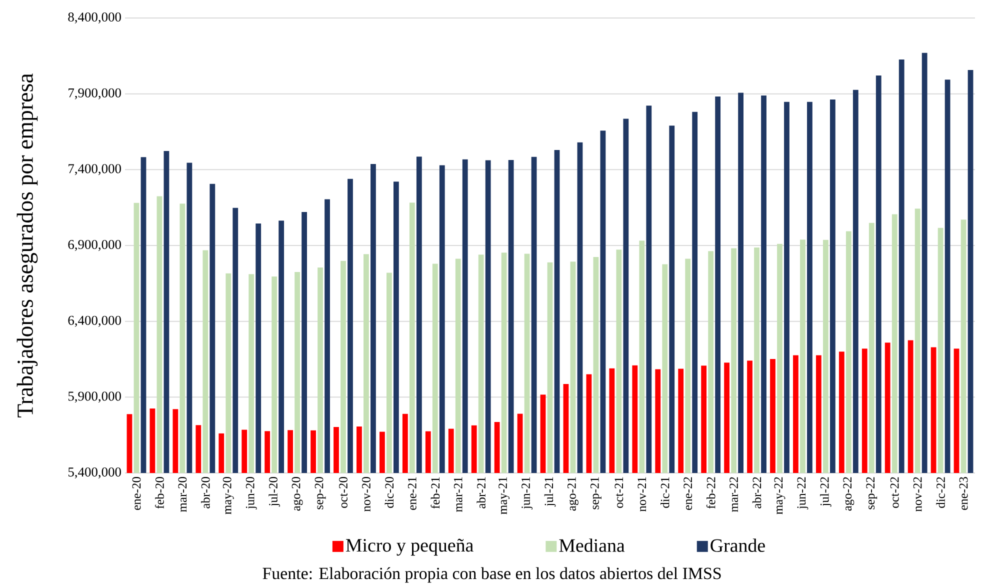 Image resolution: width=985 pixels, height=587 pixels. What do you see at coordinates (688, 493) in the screenshot?
I see `x-tick-label: ene-22` at bounding box center [688, 493].